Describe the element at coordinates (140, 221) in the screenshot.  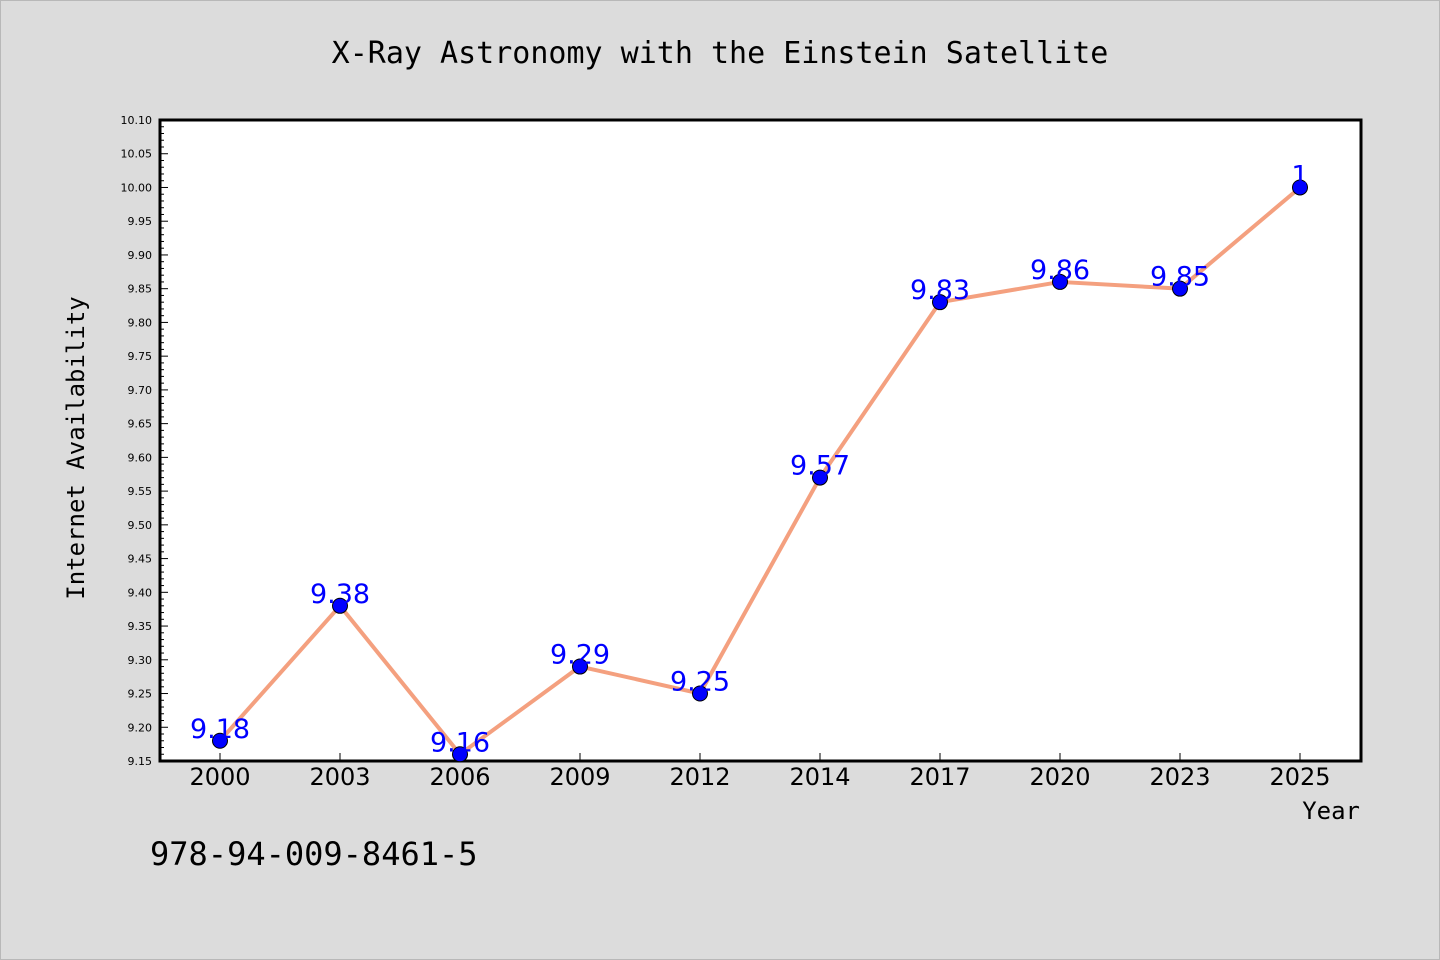
I see `y-tick-label: 9.95` at that location.